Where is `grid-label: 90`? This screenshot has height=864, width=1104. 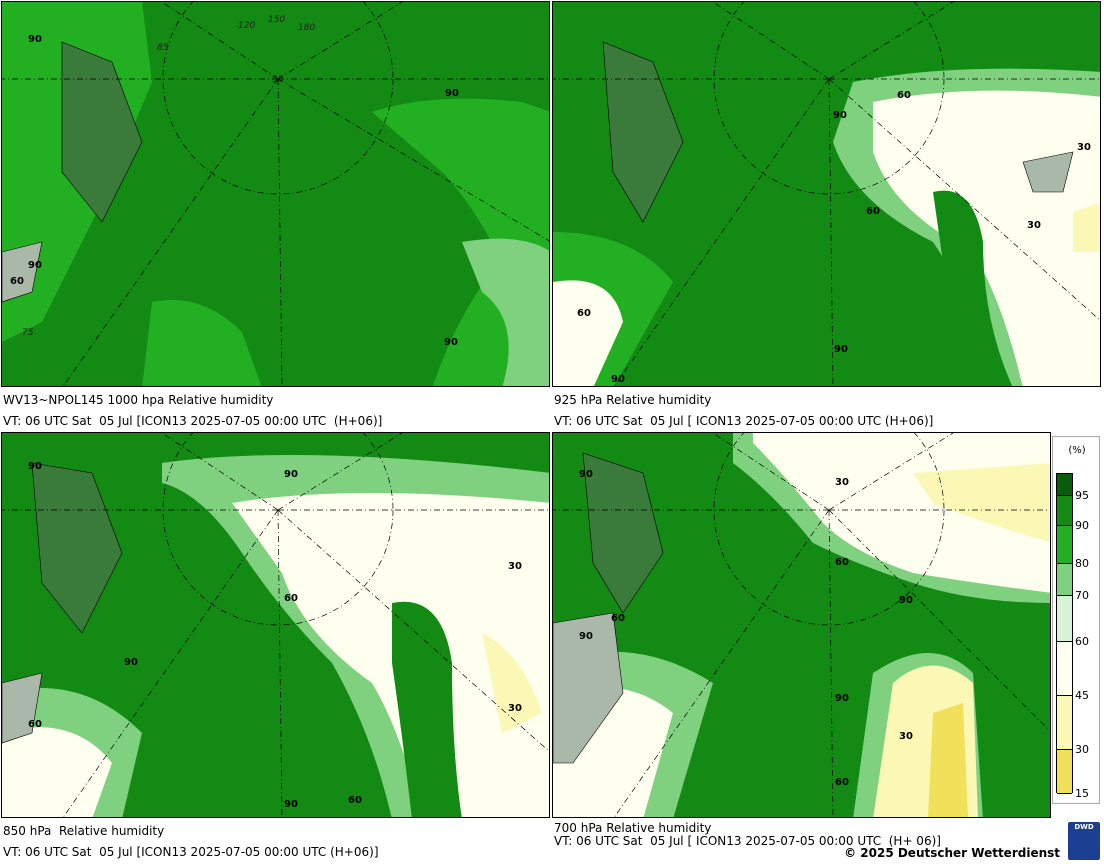 grid-label: 90 is located at coordinates (278, 80).